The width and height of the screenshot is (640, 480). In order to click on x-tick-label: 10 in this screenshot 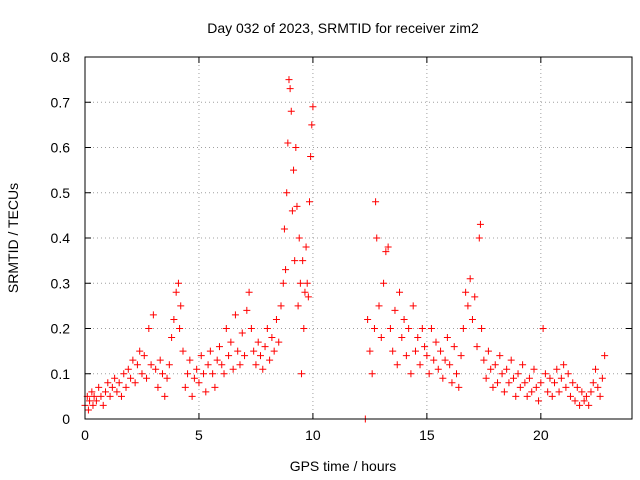, I will do `click(313, 435)`.